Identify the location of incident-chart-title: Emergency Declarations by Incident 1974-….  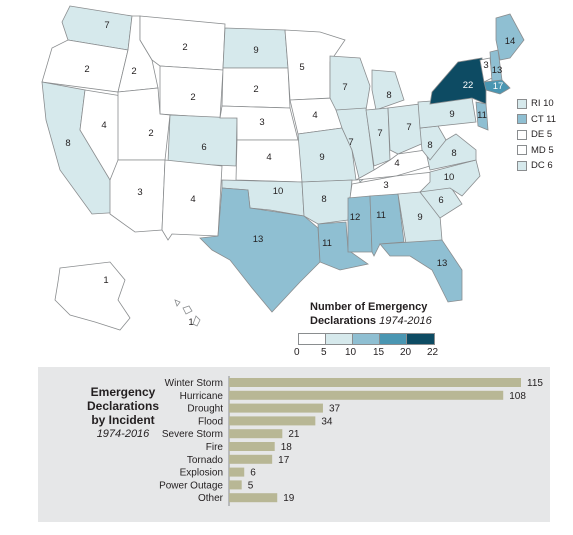
(123, 413).